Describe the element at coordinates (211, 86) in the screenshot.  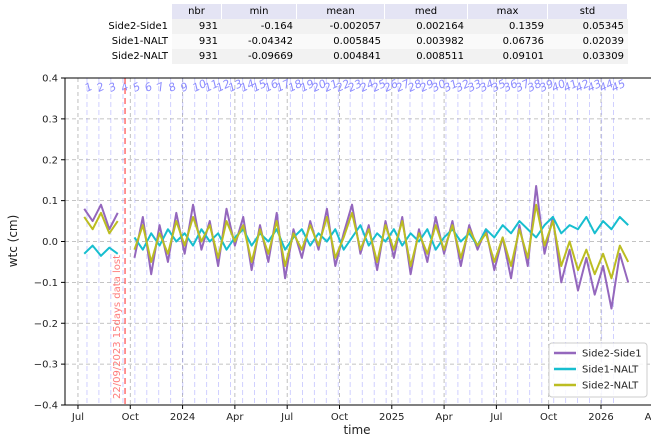
I see `cycle-label: 11` at that location.